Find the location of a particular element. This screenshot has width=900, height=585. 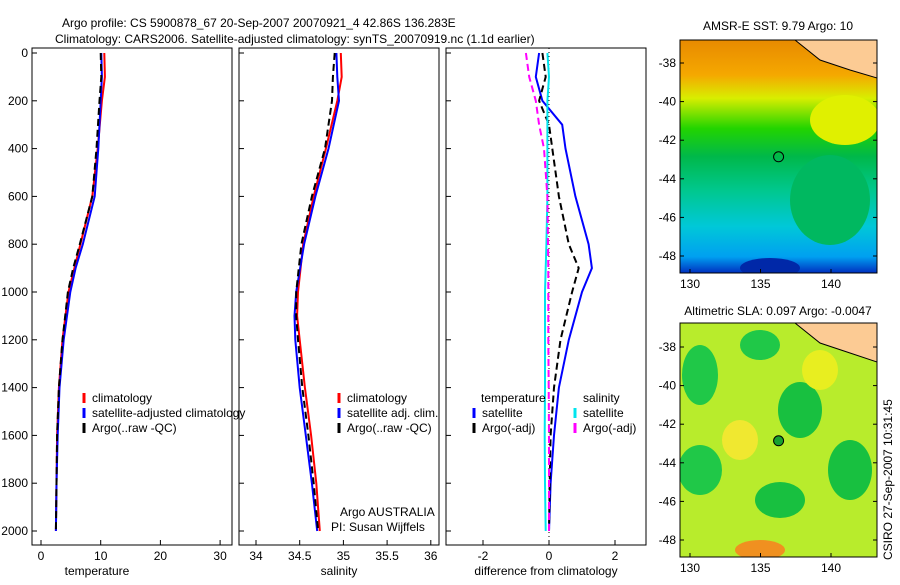

series-line-climatology is located at coordinates (319, 292).